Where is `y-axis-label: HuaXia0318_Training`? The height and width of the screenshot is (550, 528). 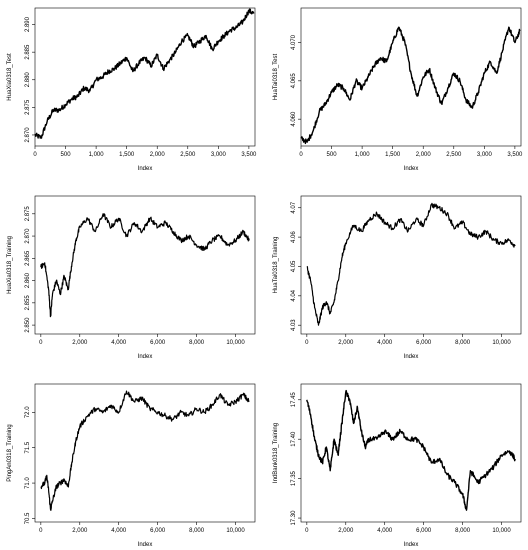 y-axis-label: HuaXia0318_Training is located at coordinates (10, 265).